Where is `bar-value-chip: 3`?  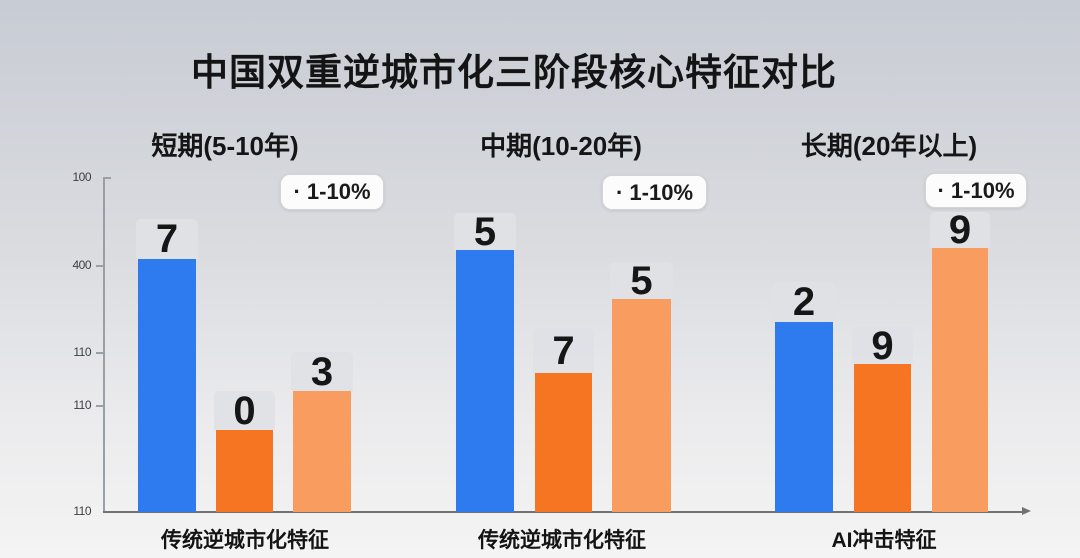
bar-value-chip: 3 is located at coordinates (322, 371).